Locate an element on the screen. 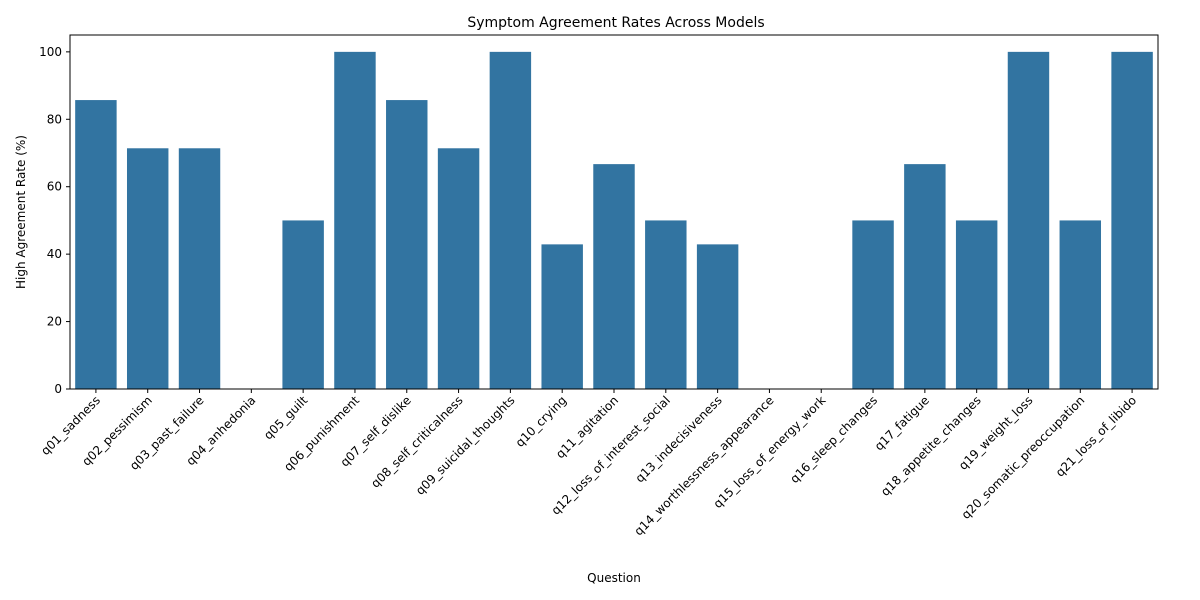 The width and height of the screenshot is (1200, 600). x-tick-label: q08_self_criticalness is located at coordinates (416, 441).